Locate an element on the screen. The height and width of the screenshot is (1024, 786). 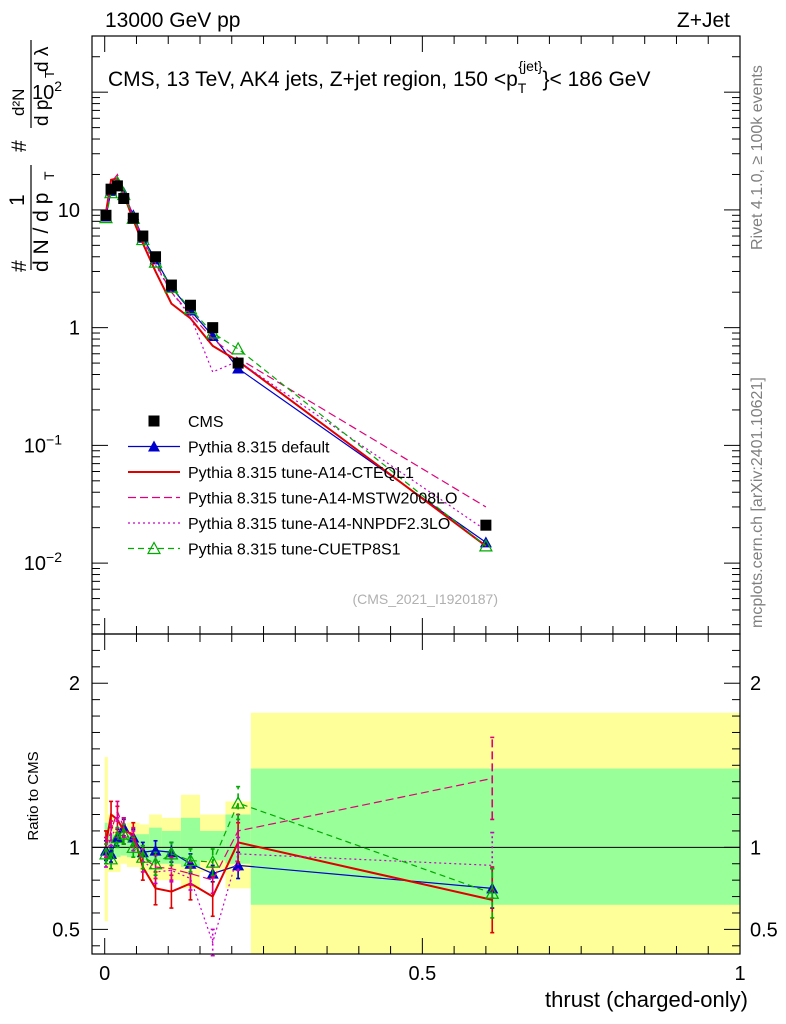
main-ytick-label: 10⁻² is located at coordinates (43, 562).